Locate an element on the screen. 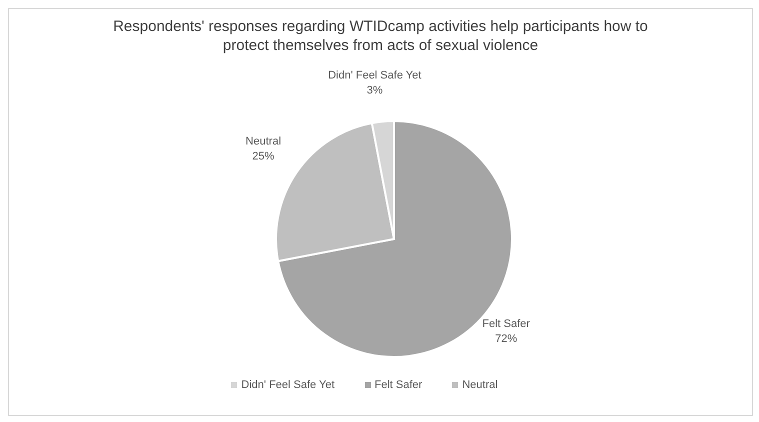  data-label: 25% is located at coordinates (263, 156).